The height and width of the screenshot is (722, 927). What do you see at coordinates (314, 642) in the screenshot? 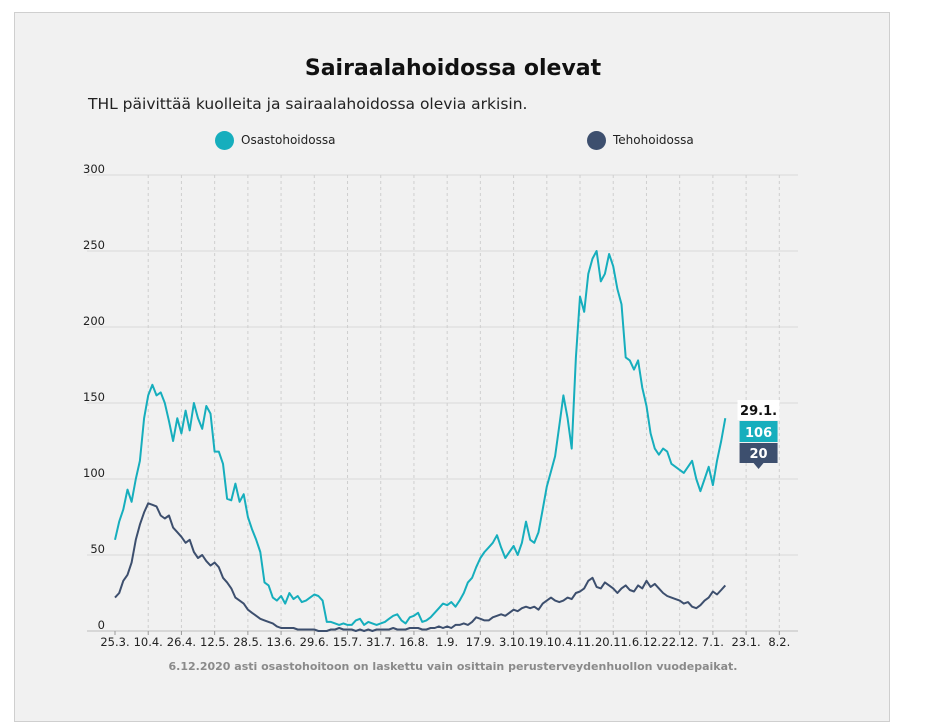
I see `x-tick-label: 29.6.` at bounding box center [314, 642].